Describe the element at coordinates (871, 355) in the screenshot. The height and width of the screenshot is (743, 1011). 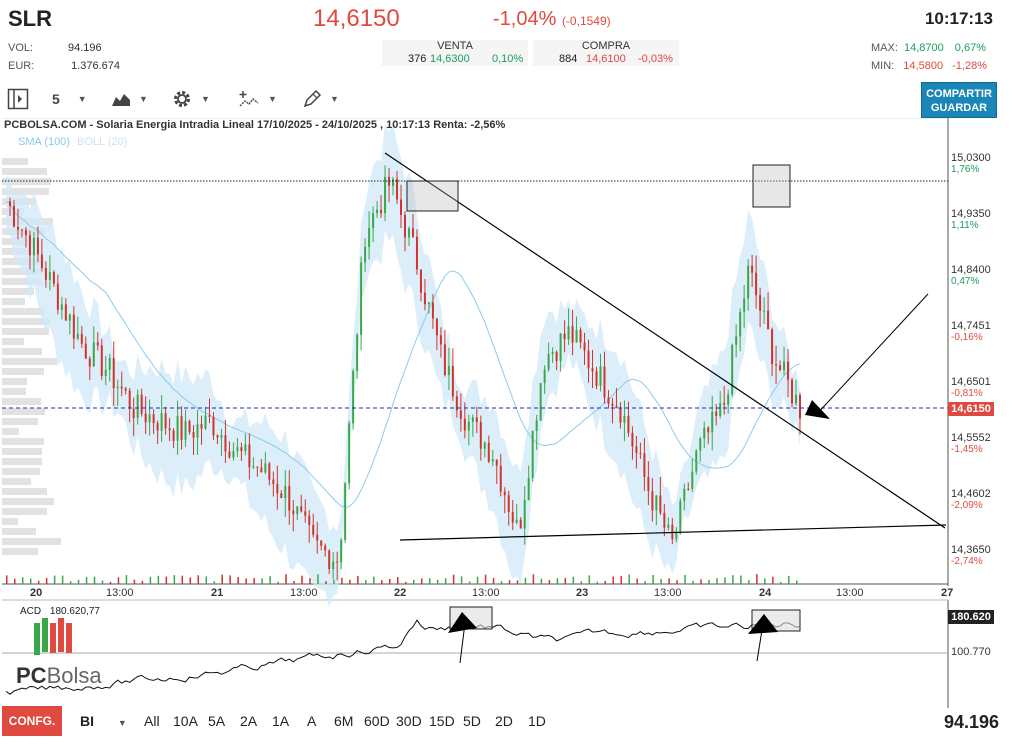
I see `arrow-line` at that location.